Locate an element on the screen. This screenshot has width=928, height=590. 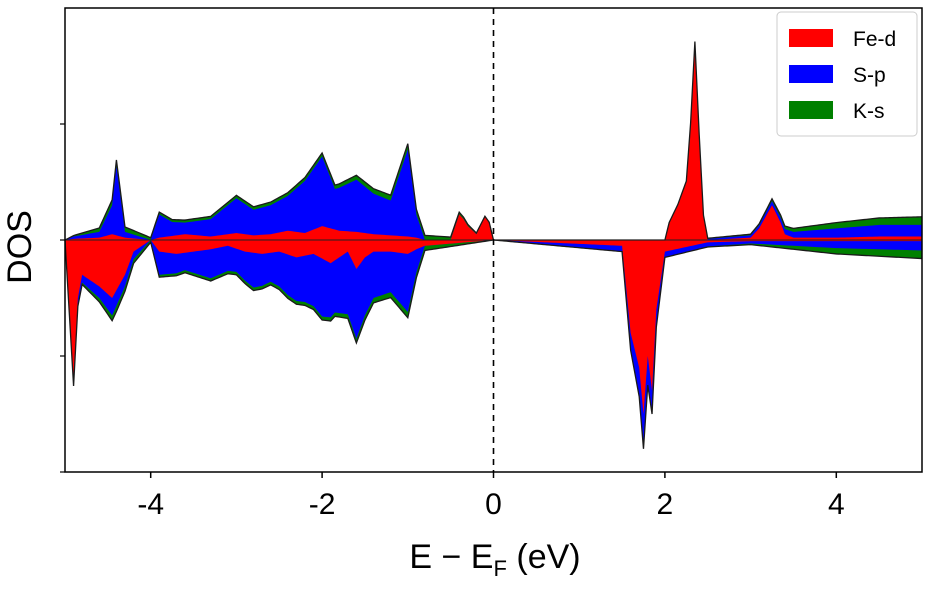
legend-swatch-k-s is located at coordinates (811, 110).